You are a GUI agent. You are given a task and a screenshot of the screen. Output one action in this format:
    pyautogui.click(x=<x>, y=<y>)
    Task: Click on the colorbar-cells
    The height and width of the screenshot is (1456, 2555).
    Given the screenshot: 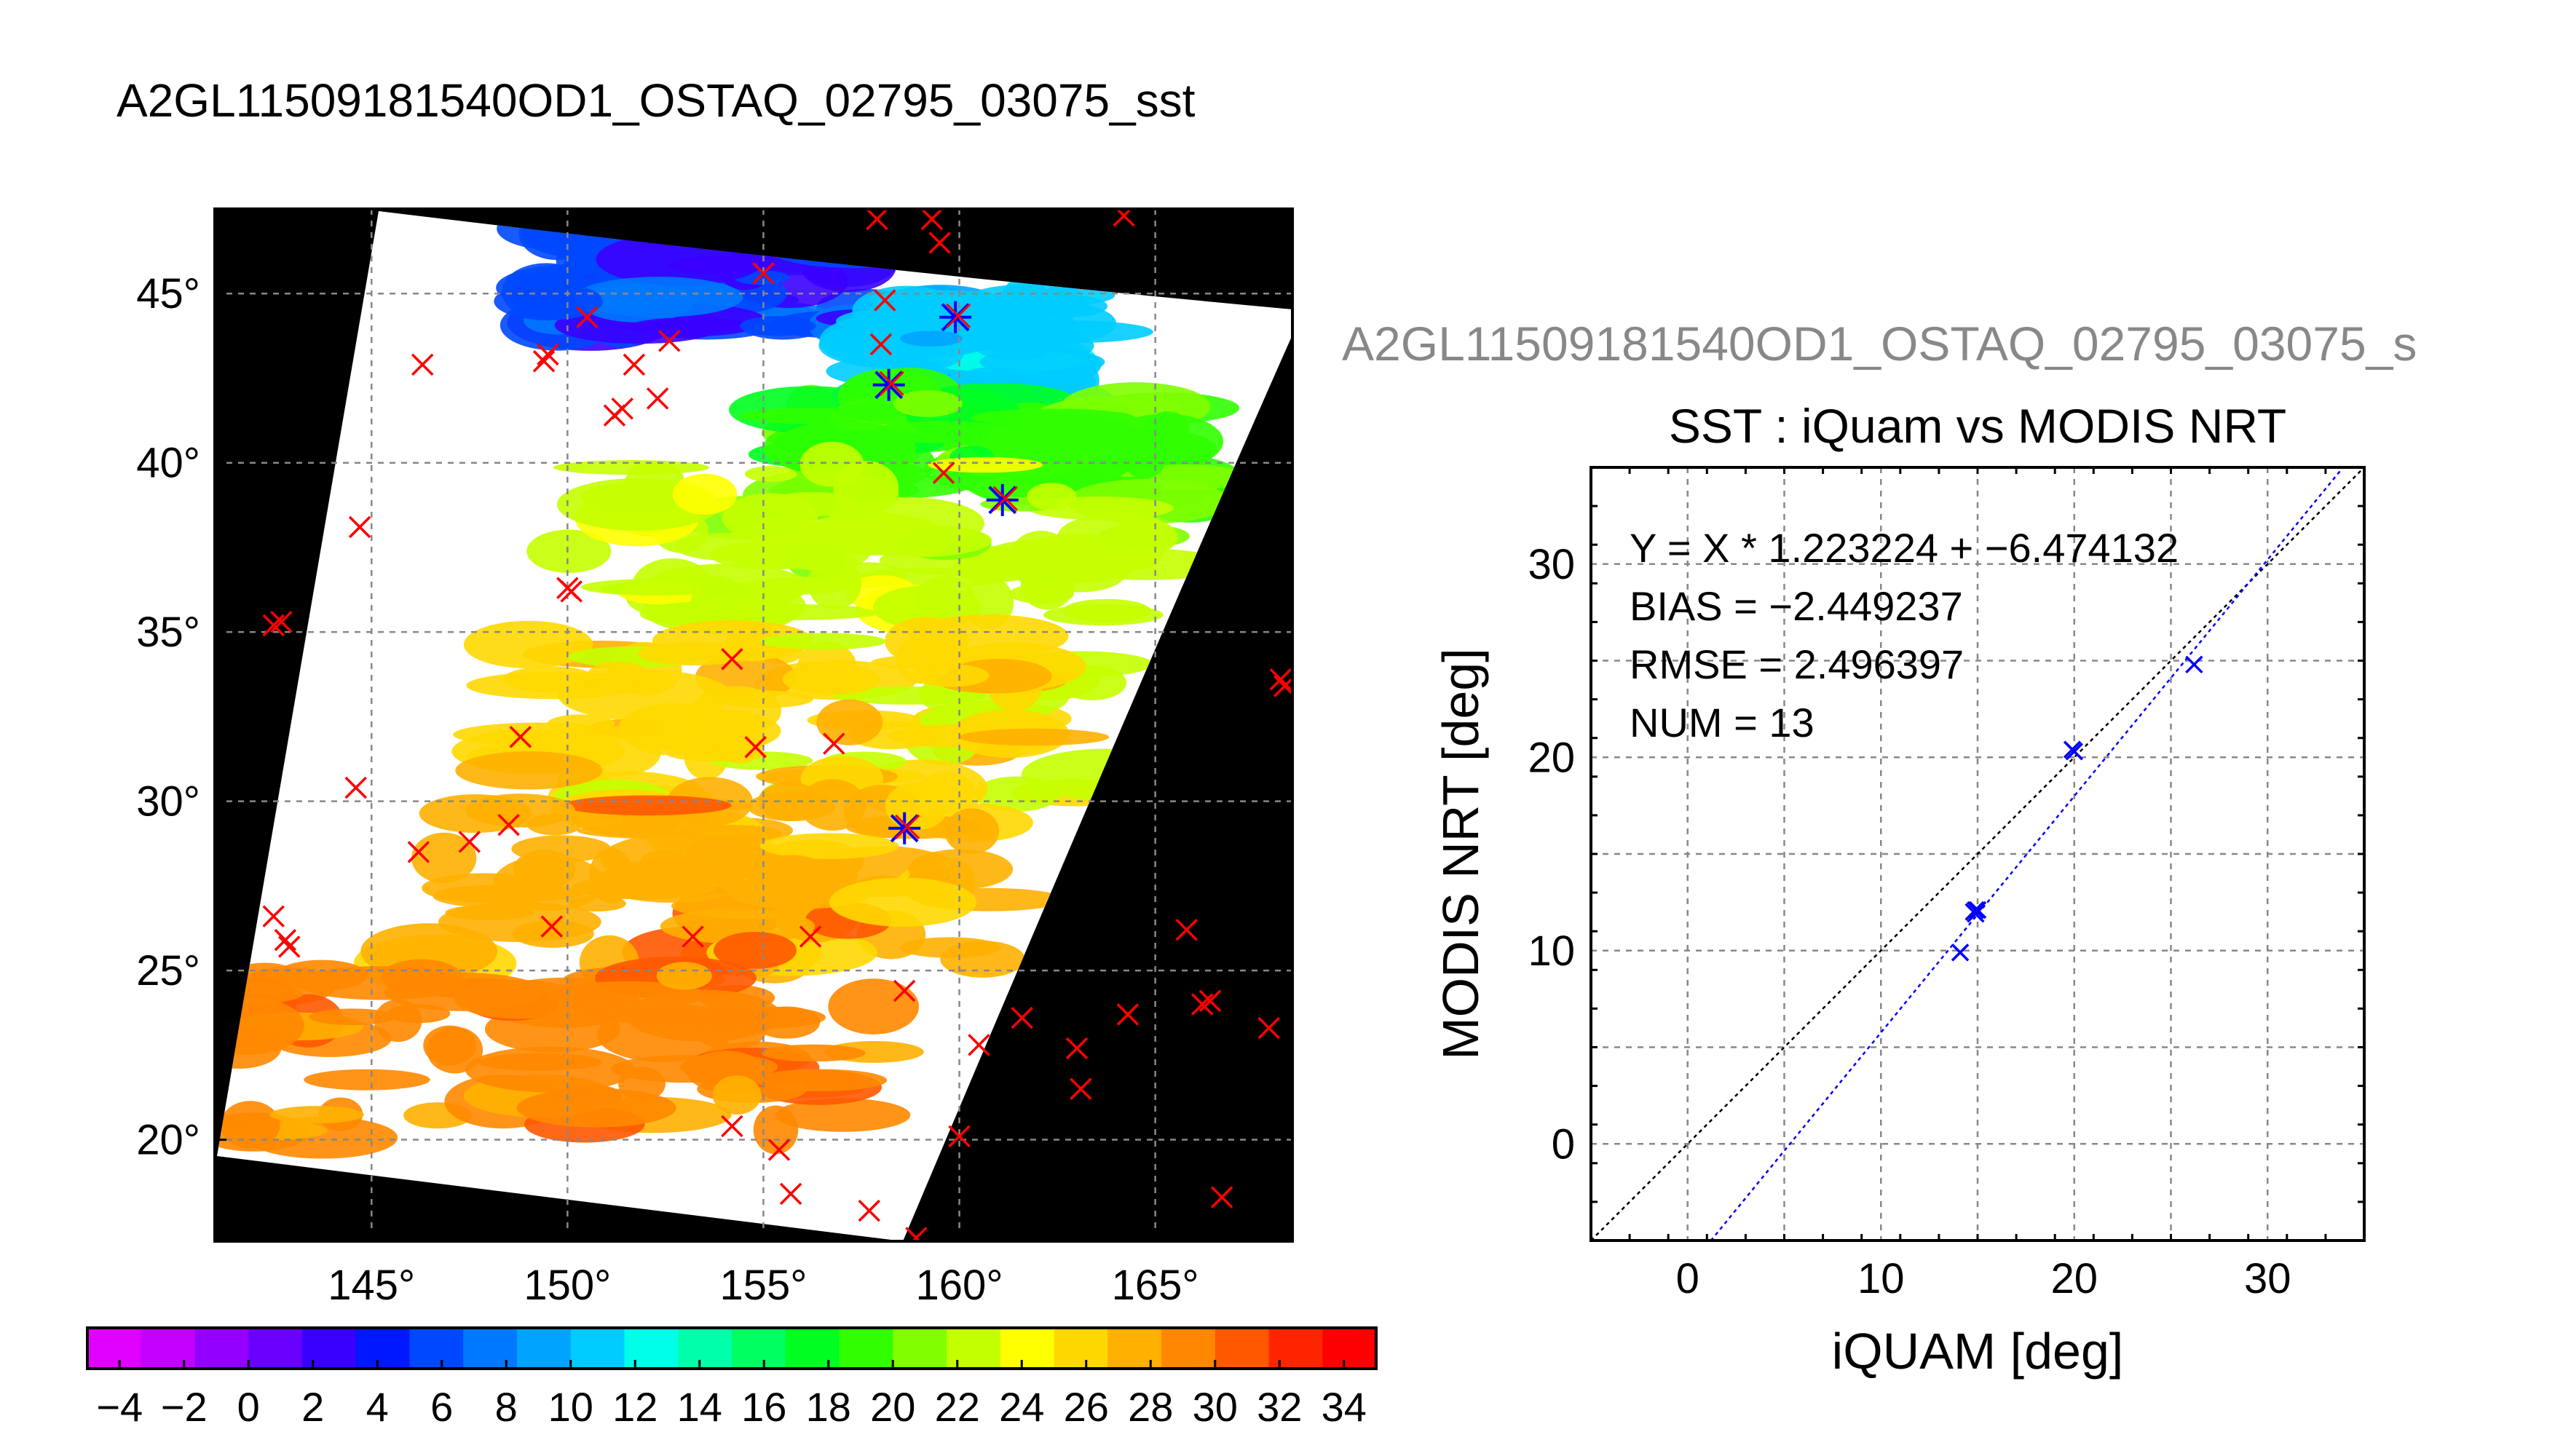 What is the action you would take?
    pyautogui.click(x=732, y=1348)
    